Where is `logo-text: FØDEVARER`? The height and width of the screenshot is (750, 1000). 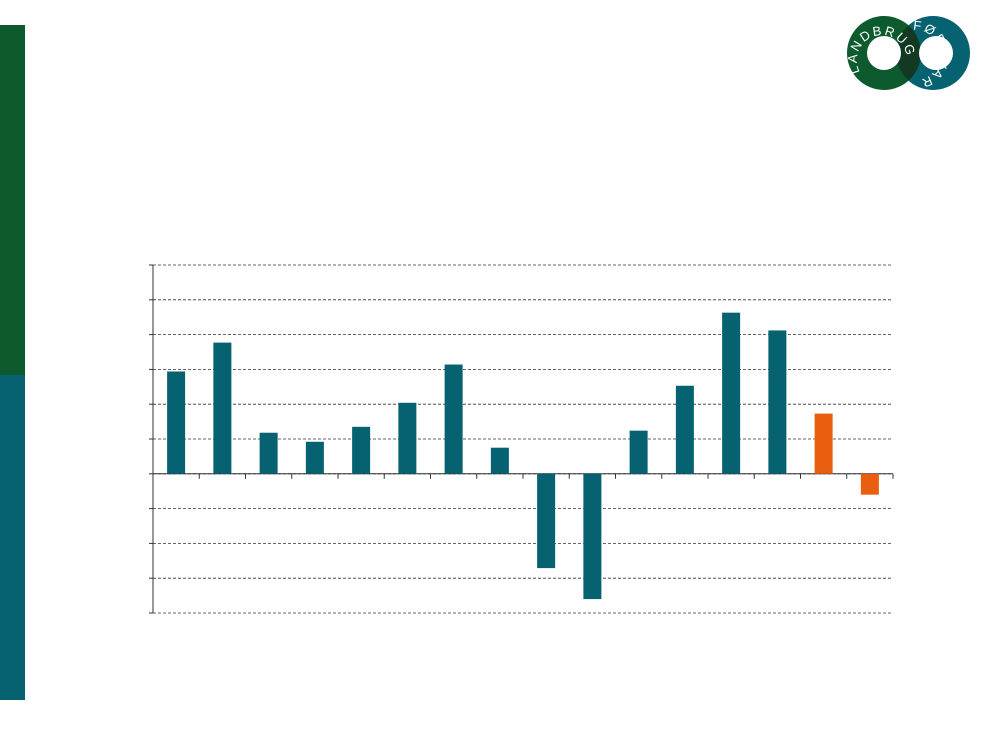
logo-text: FØDEVARER is located at coordinates (476, 45).